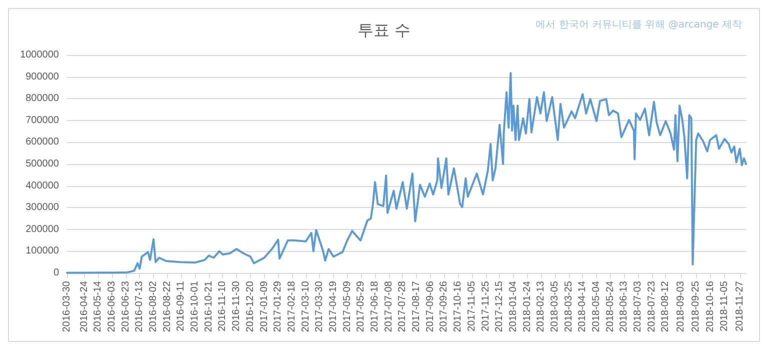  Describe the element at coordinates (43, 142) in the screenshot. I see `y-tick-label: 600000` at that location.